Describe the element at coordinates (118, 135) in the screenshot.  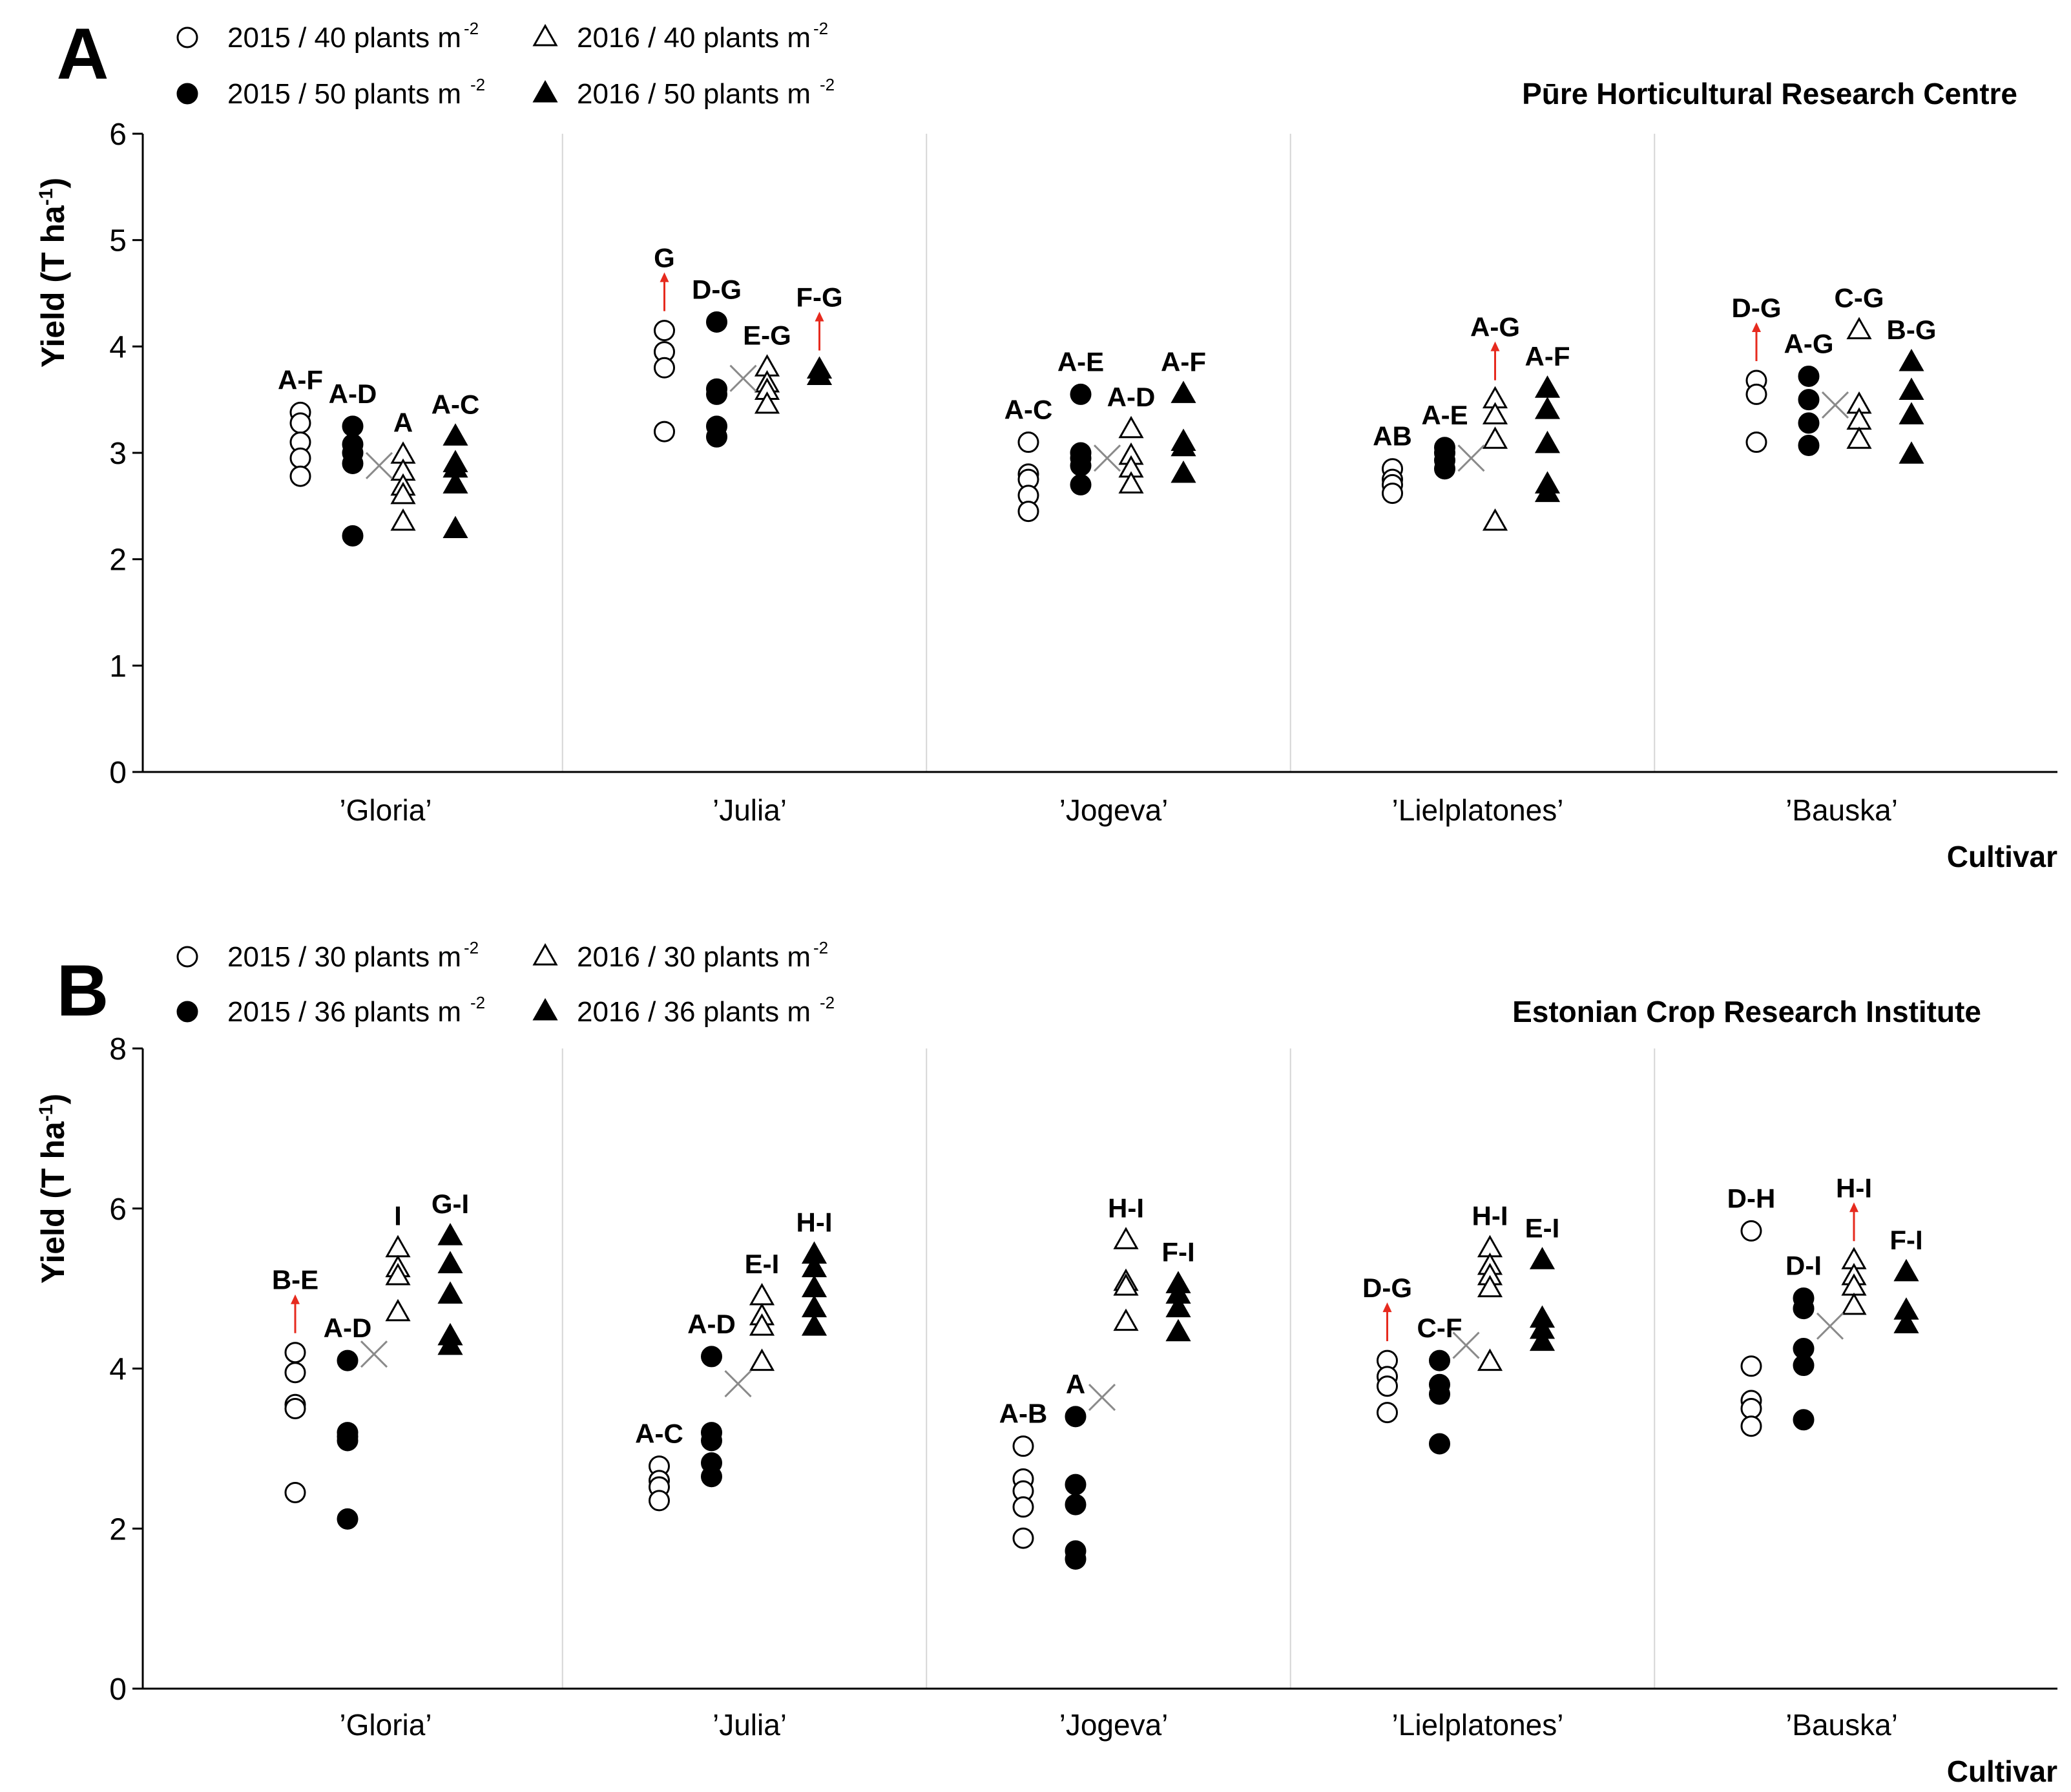
I see `y-tick-label: 6` at that location.